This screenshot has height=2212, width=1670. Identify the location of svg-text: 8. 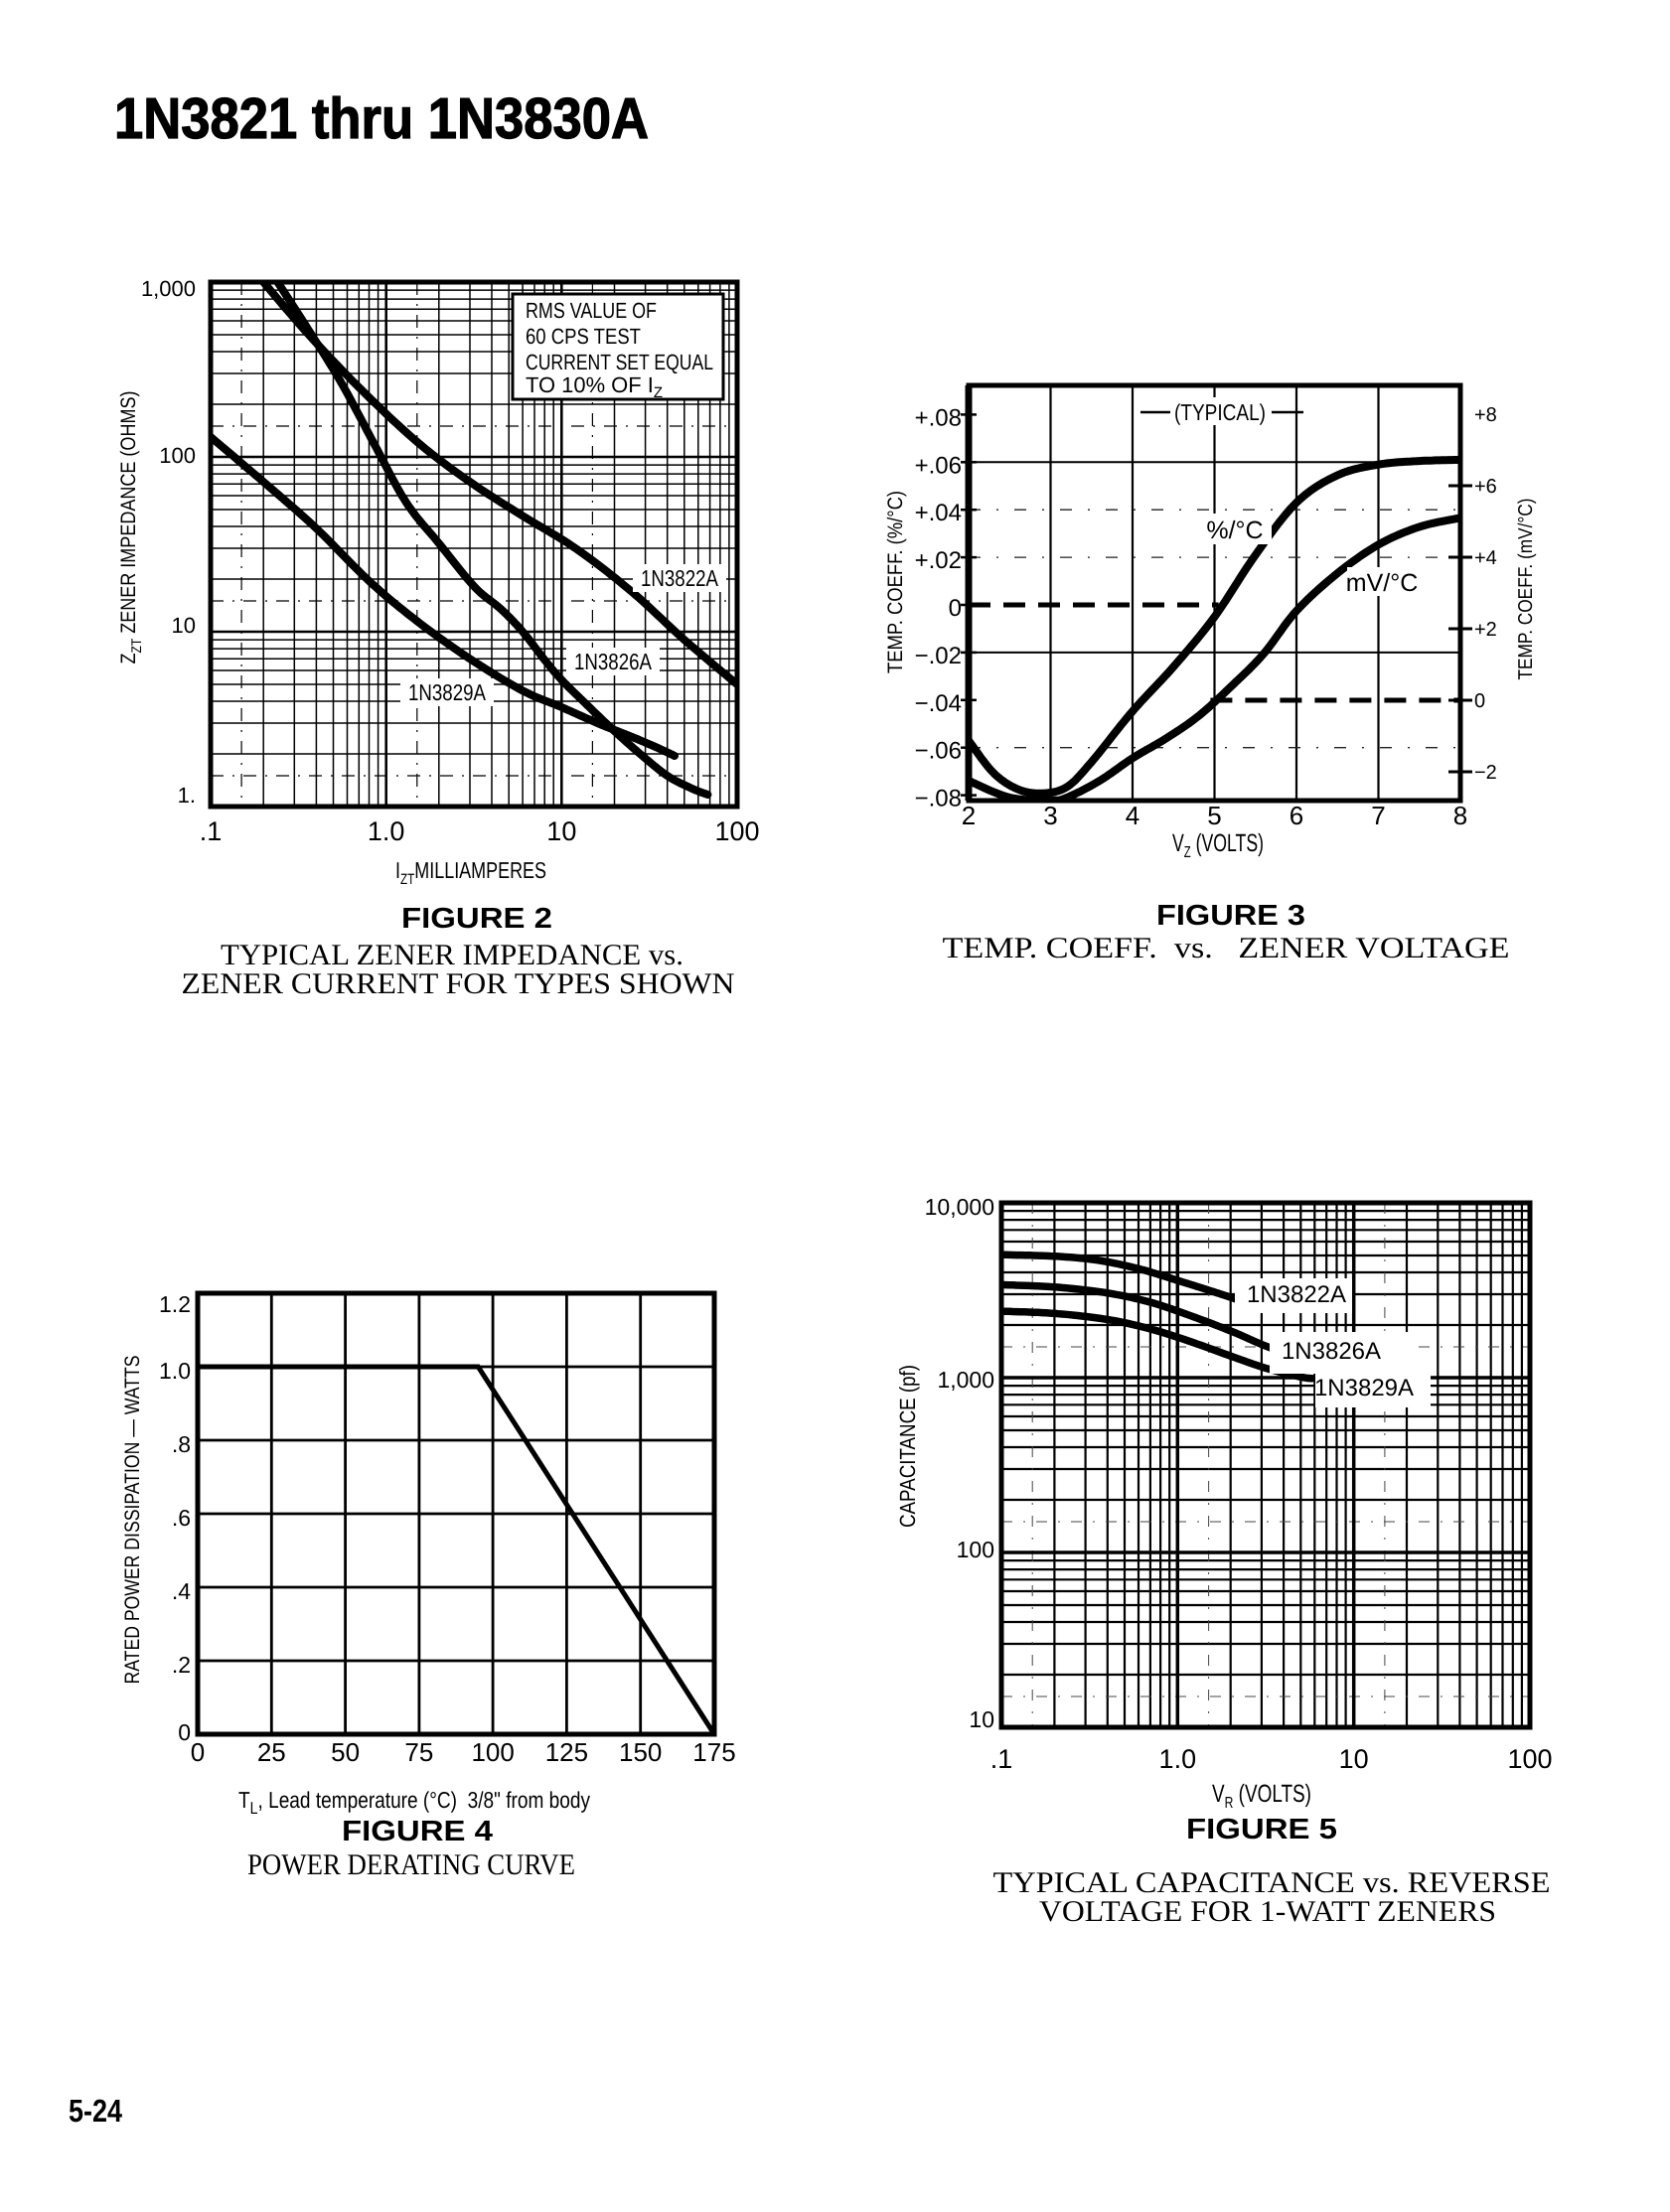
(1460, 815).